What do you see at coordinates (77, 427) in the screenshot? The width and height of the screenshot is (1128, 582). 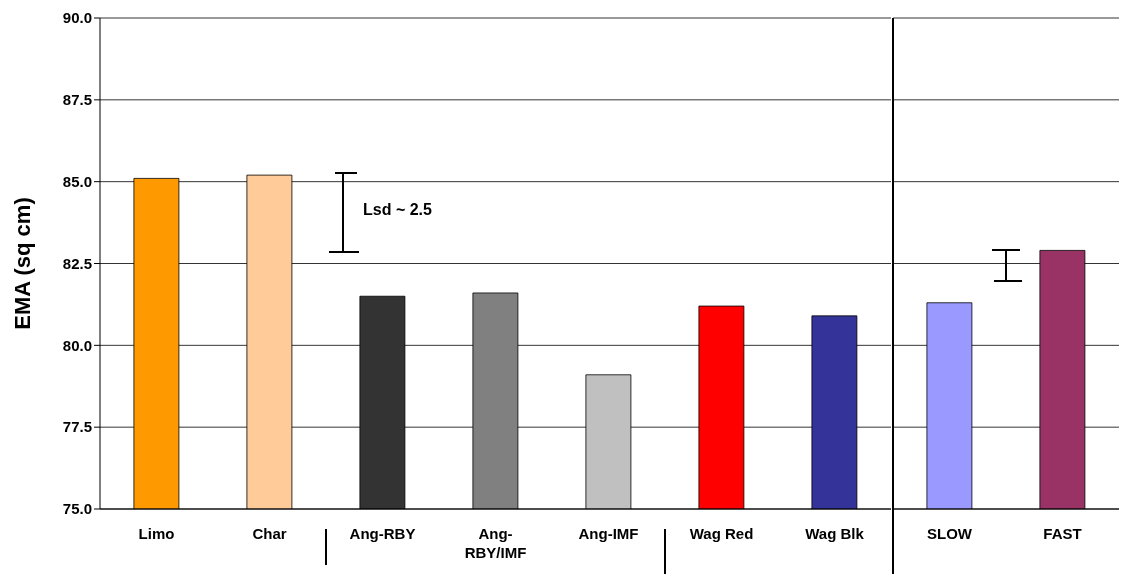 I see `y-tick-label: 77.5` at bounding box center [77, 427].